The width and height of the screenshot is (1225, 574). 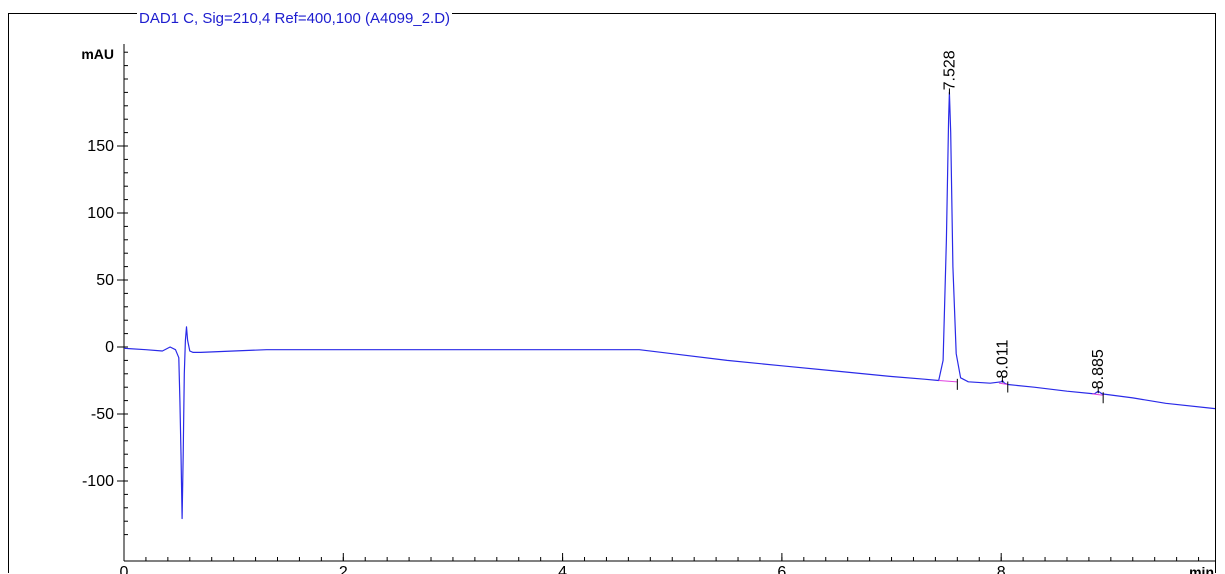 What do you see at coordinates (98, 481) in the screenshot?
I see `y-tick-label: -100` at bounding box center [98, 481].